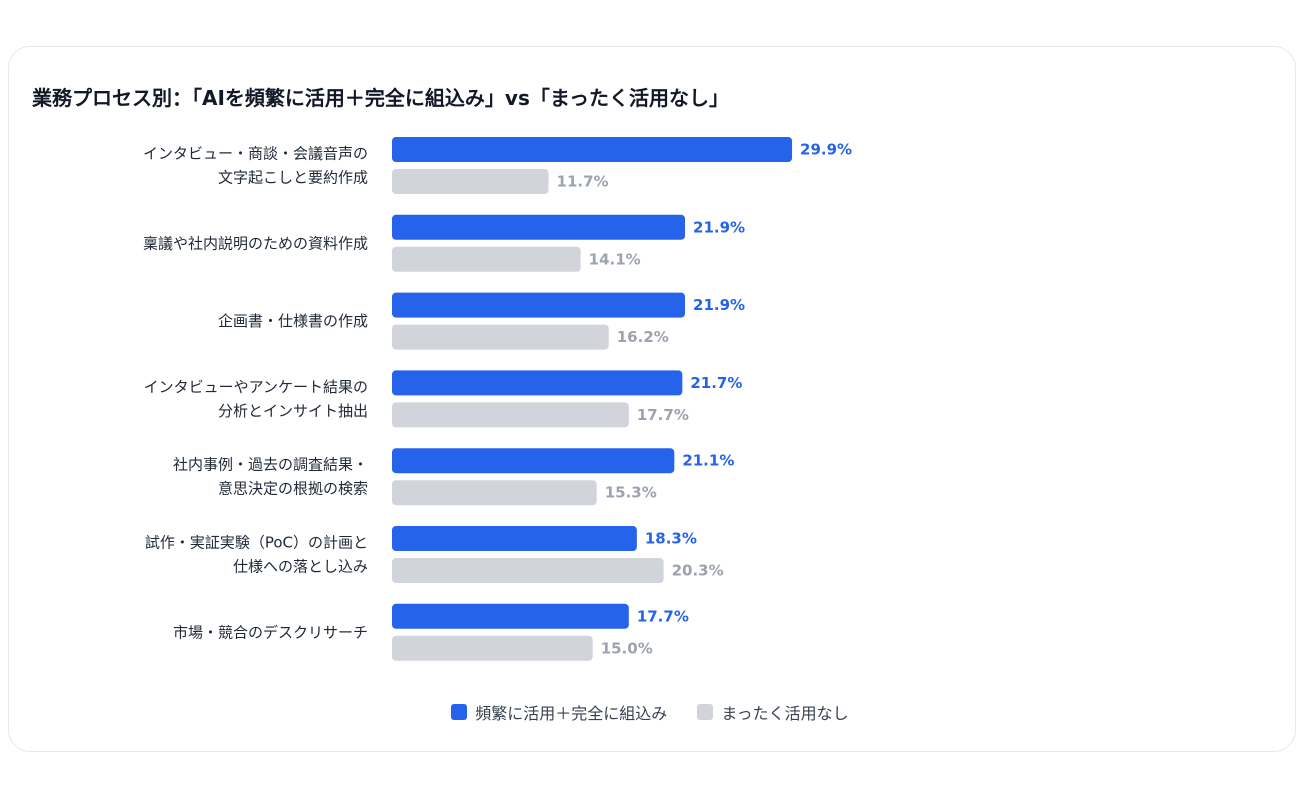  Describe the element at coordinates (255, 166) in the screenshot. I see `category-label: インタビュー・商談・会議音声の文字起こしと要約作成` at that location.